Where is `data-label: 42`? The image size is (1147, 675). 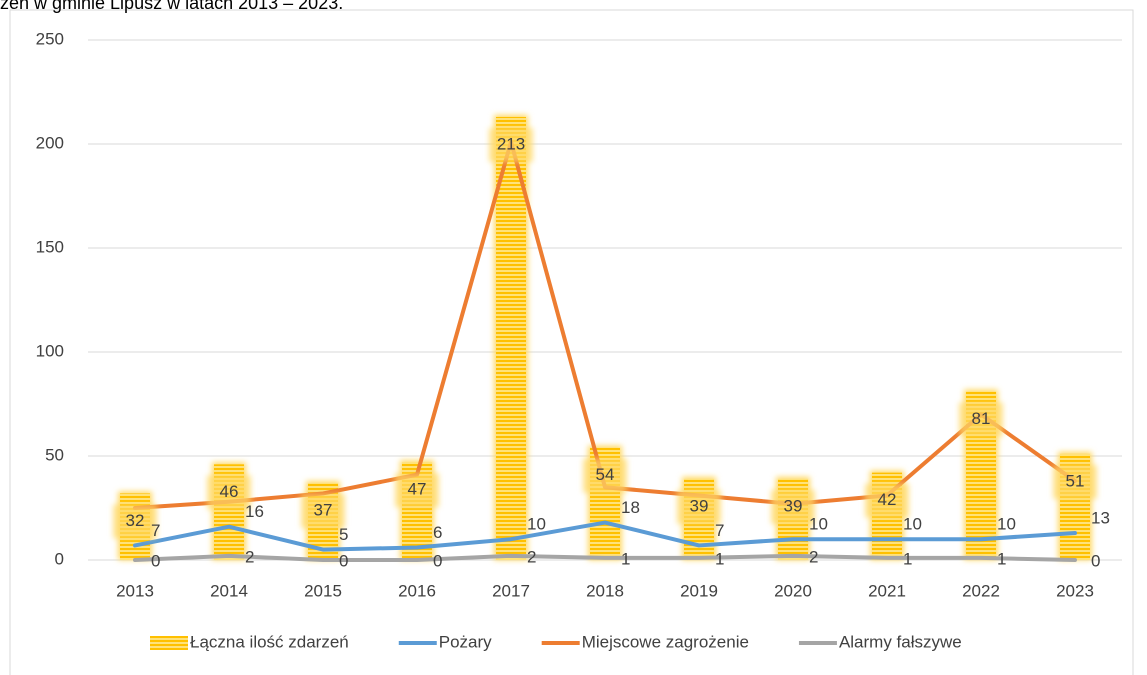 data-label: 42 is located at coordinates (887, 499).